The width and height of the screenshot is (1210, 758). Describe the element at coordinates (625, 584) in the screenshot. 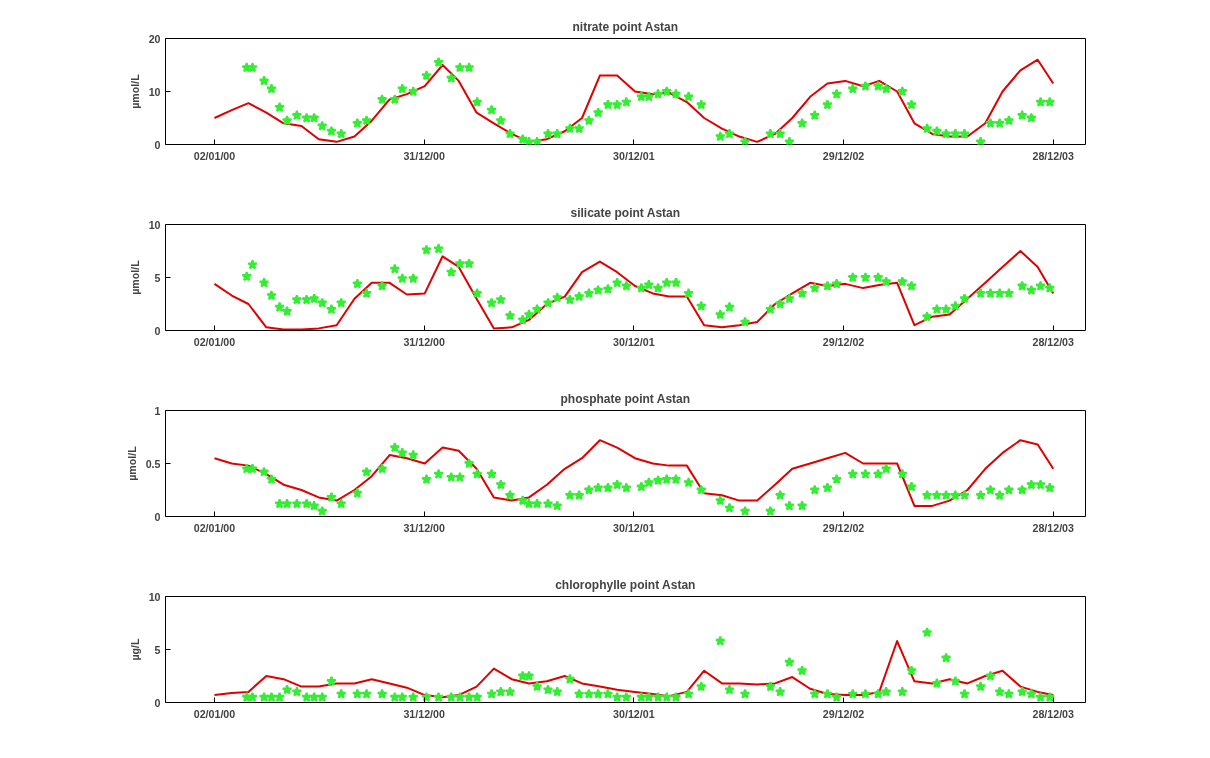

I see `chart-title: chlorophylle point Astan` at that location.